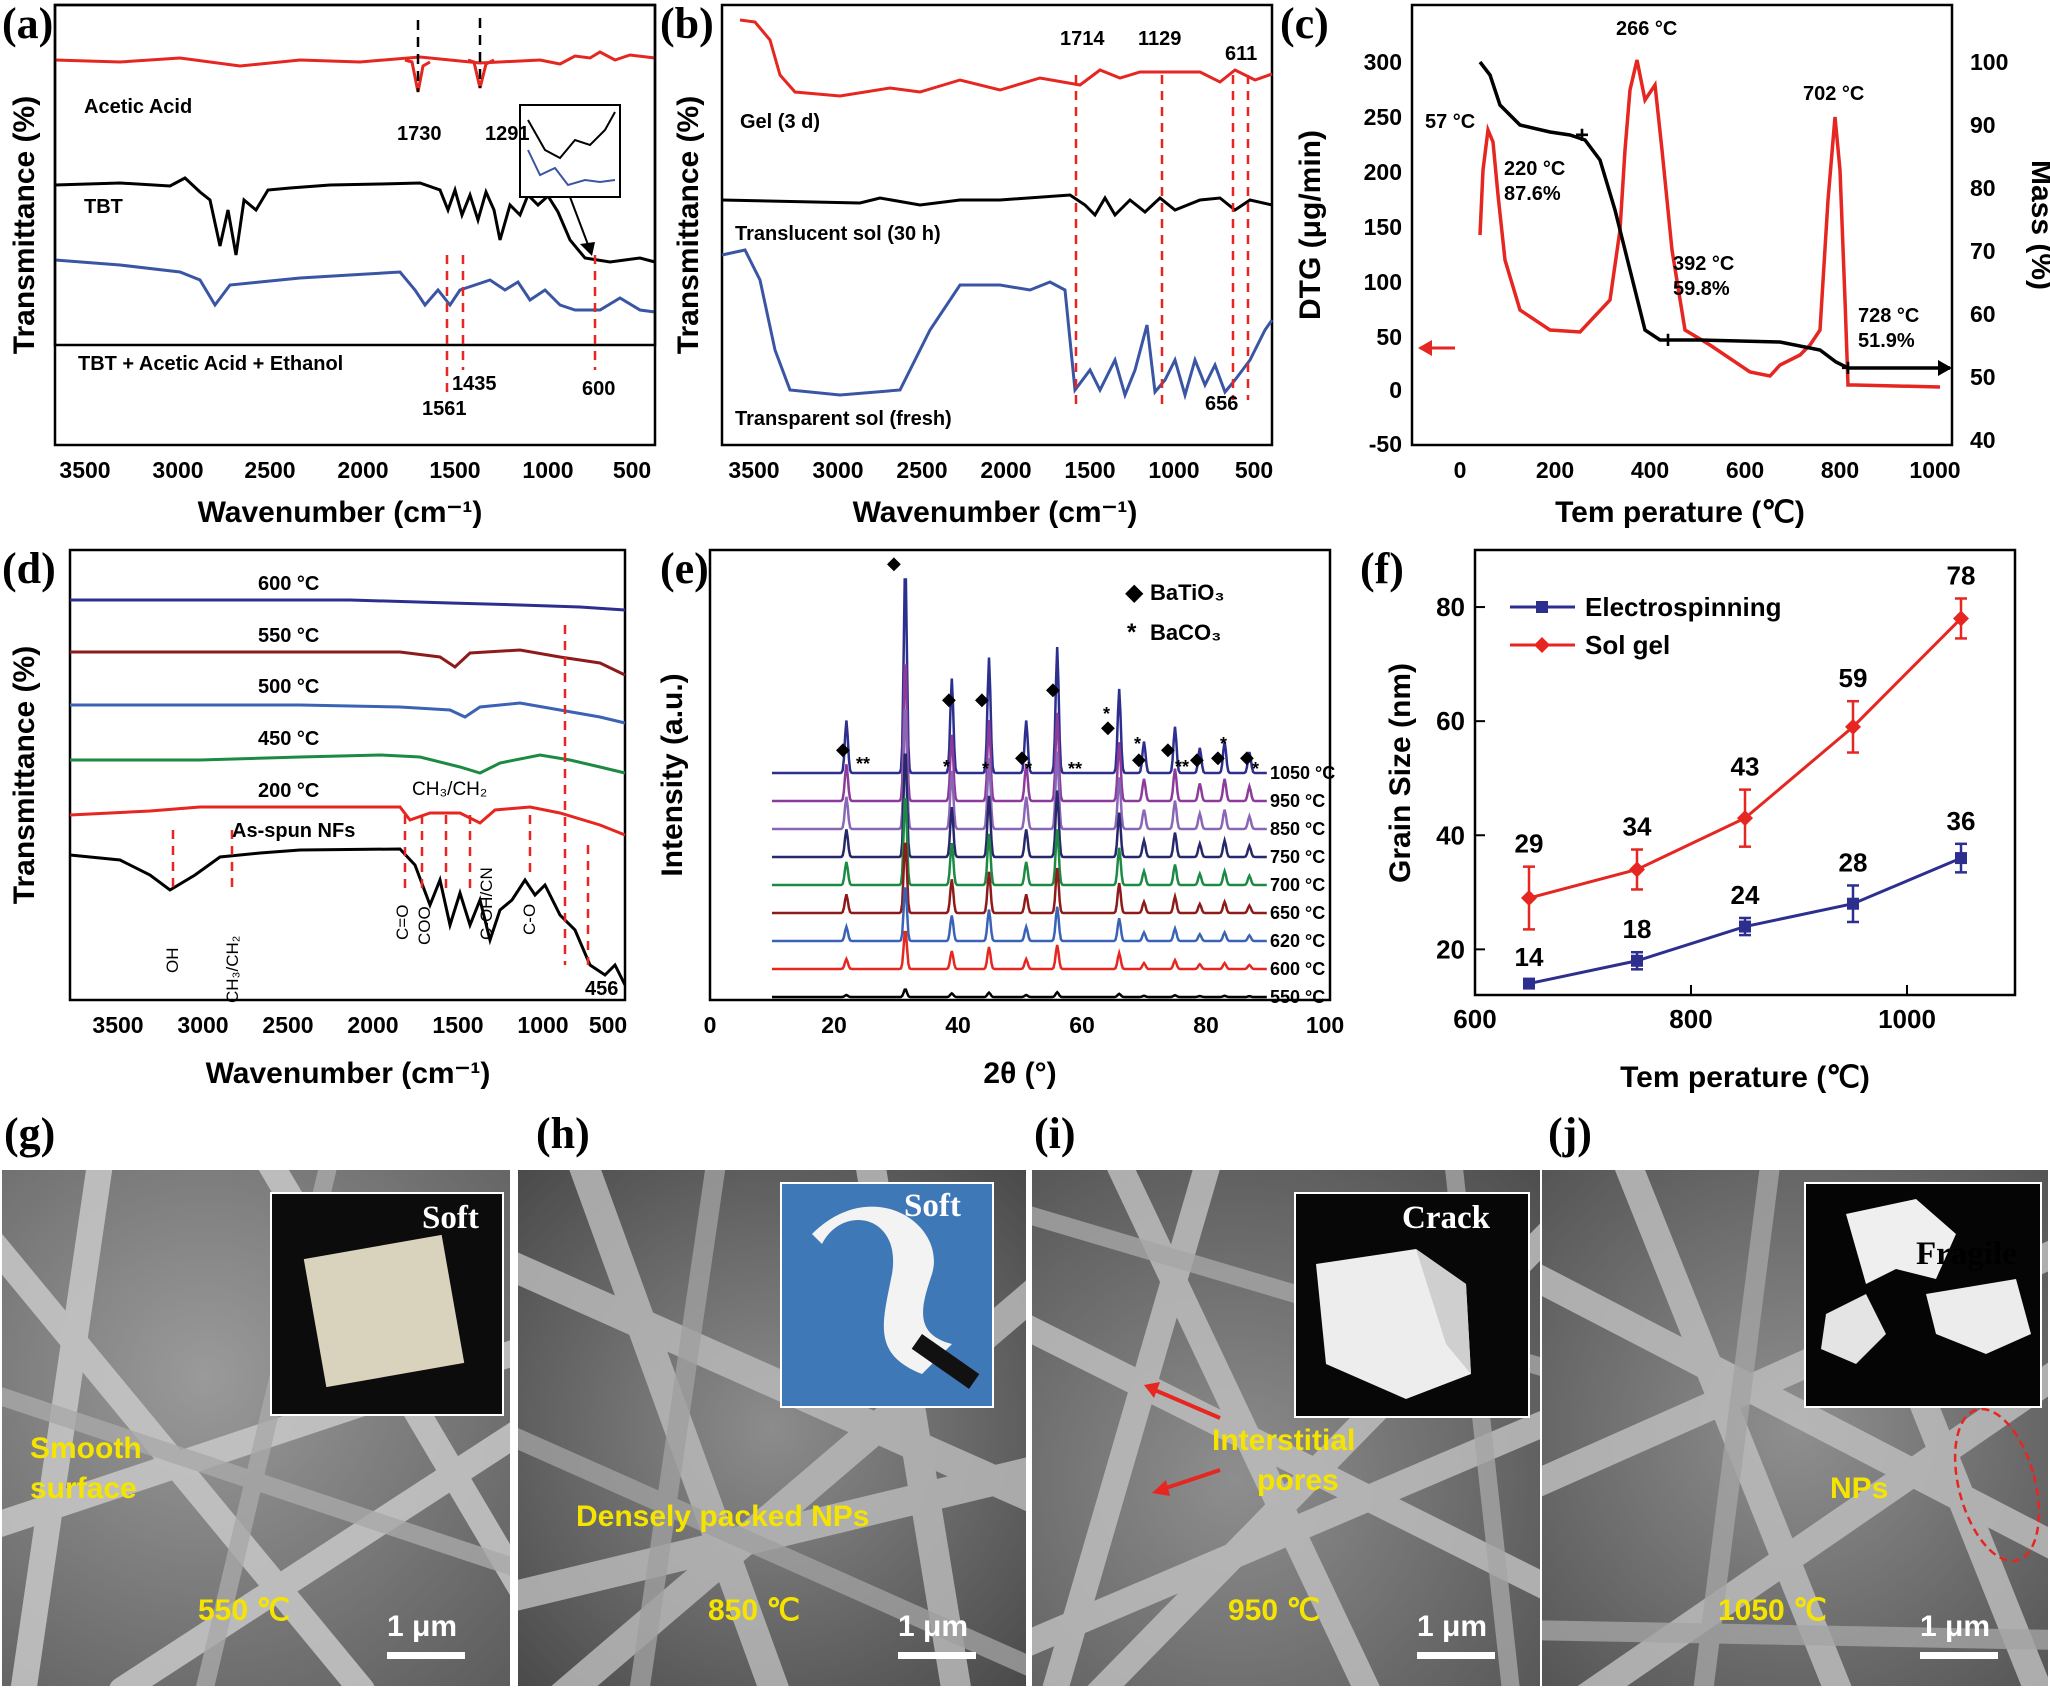 The width and height of the screenshot is (2050, 1692). Describe the element at coordinates (1005, 470) in the screenshot. I see `panel-b-xtick: 2000` at that location.